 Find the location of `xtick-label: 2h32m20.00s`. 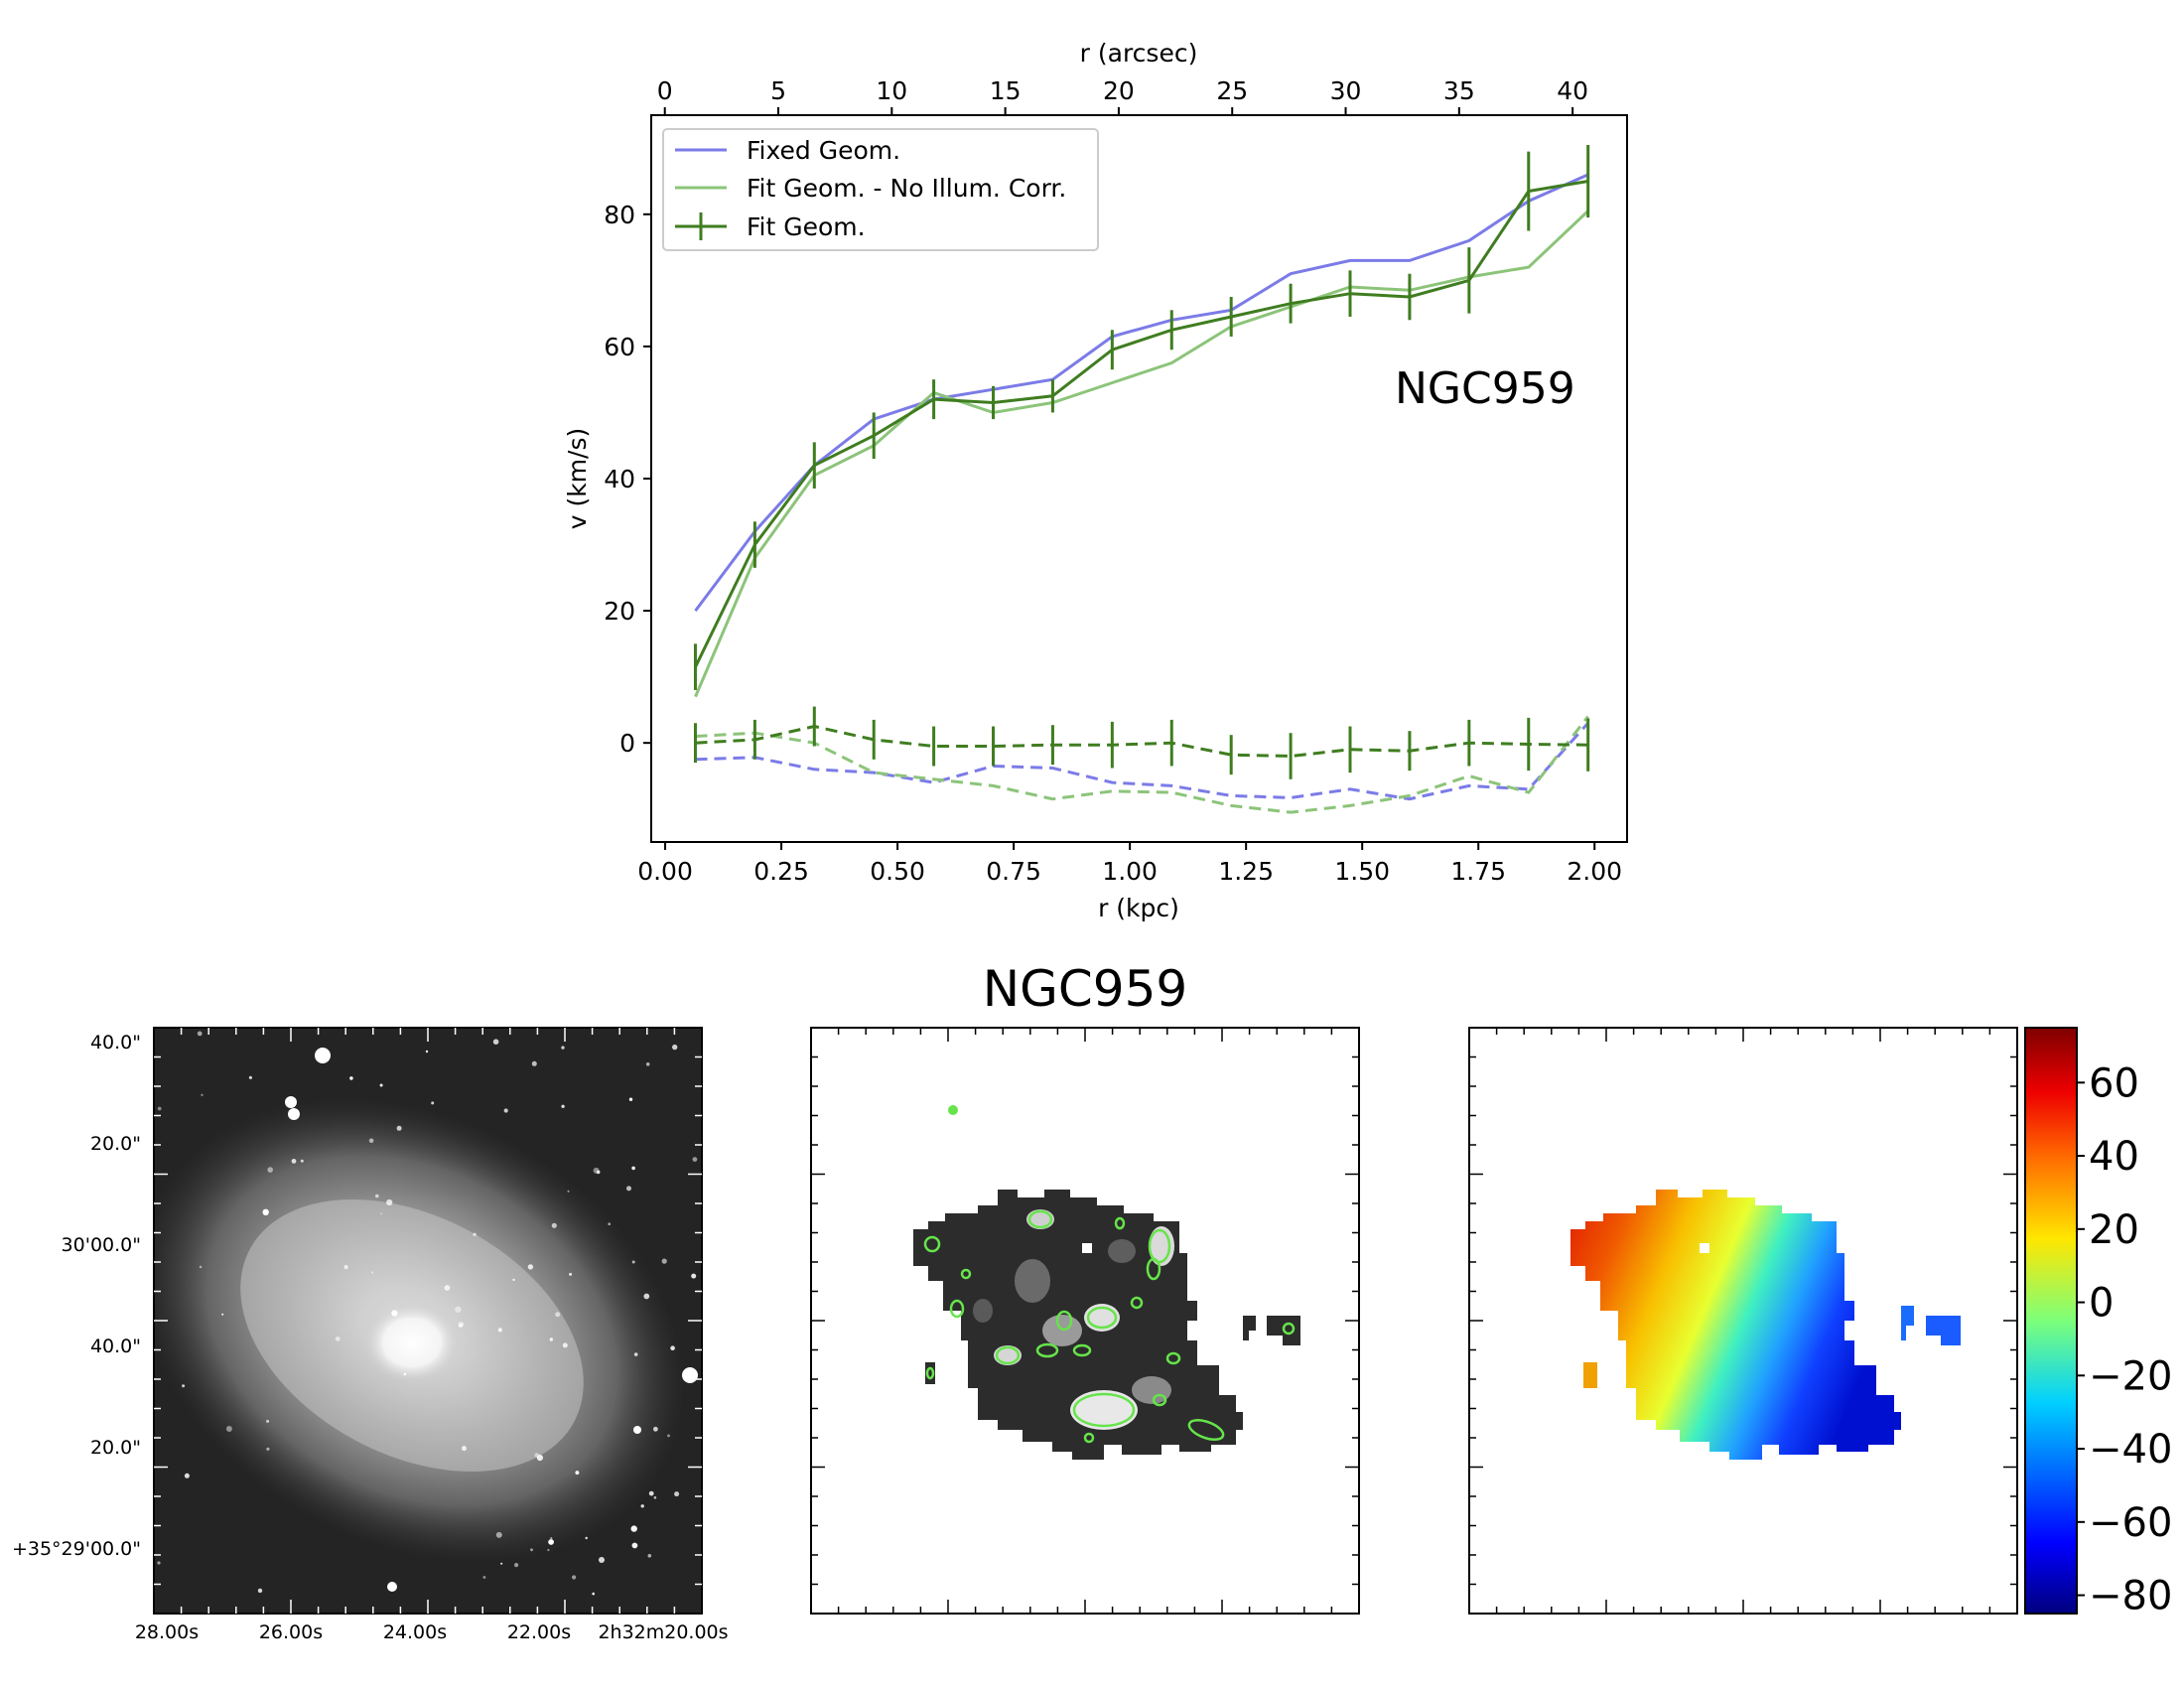

xtick-label: 2h32m20.00s is located at coordinates (663, 1632).